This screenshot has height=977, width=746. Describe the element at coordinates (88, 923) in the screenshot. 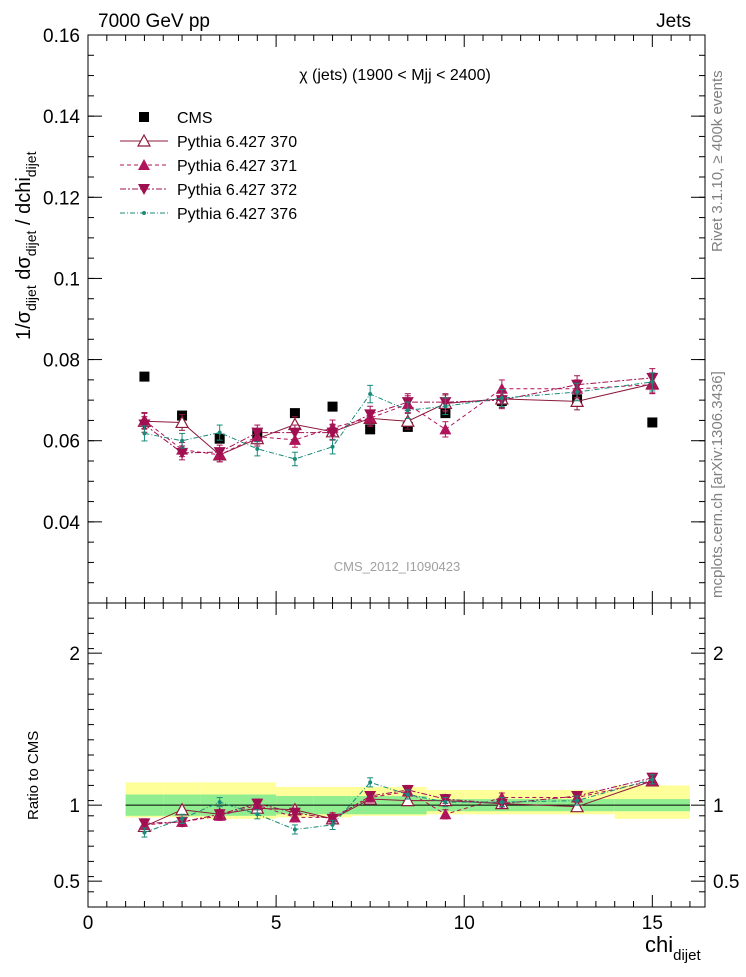

I see `xtick-label: 0` at that location.